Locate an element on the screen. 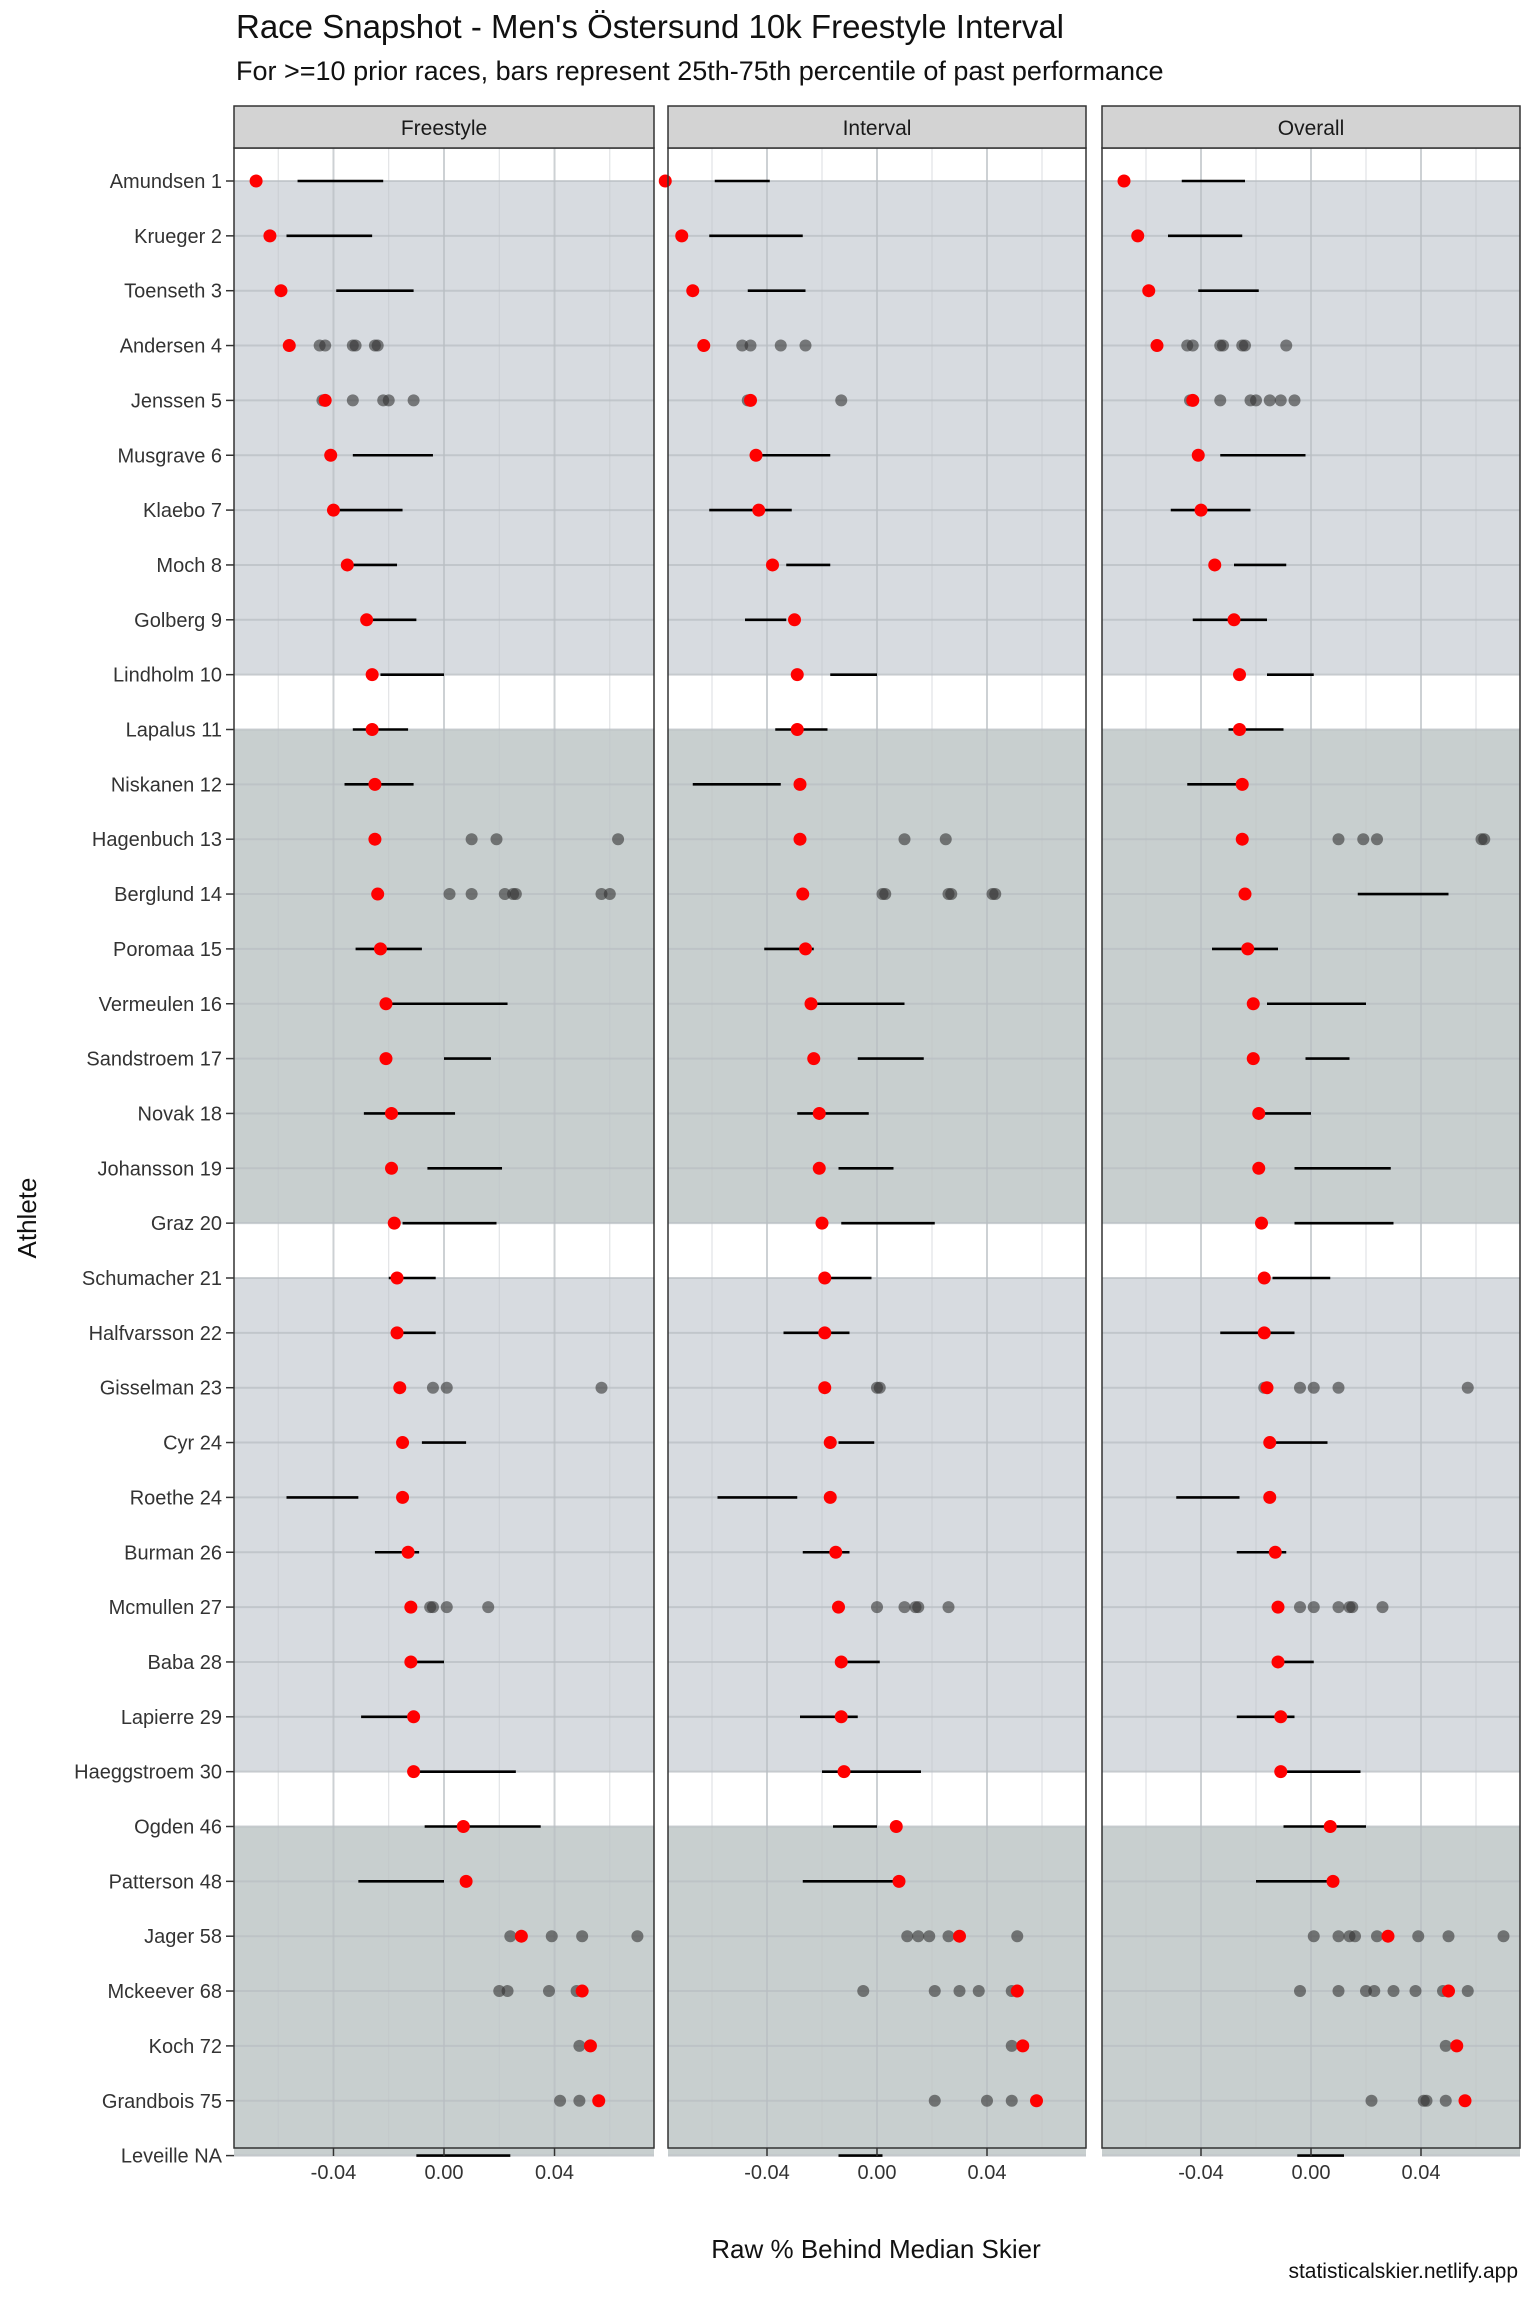 The height and width of the screenshot is (2304, 1536). y-tick-label: Gisselman 23 is located at coordinates (161, 1389).